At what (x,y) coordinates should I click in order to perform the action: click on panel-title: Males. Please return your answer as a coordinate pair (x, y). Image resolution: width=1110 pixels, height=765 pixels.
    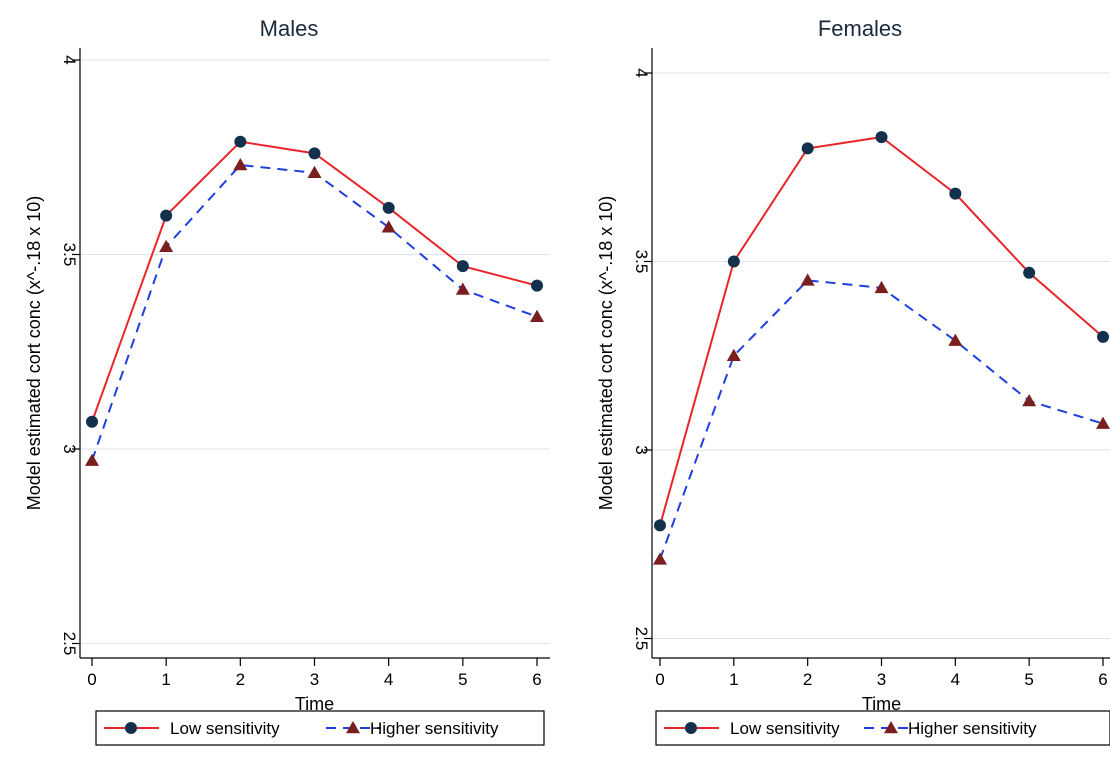
    Looking at the image, I should click on (289, 28).